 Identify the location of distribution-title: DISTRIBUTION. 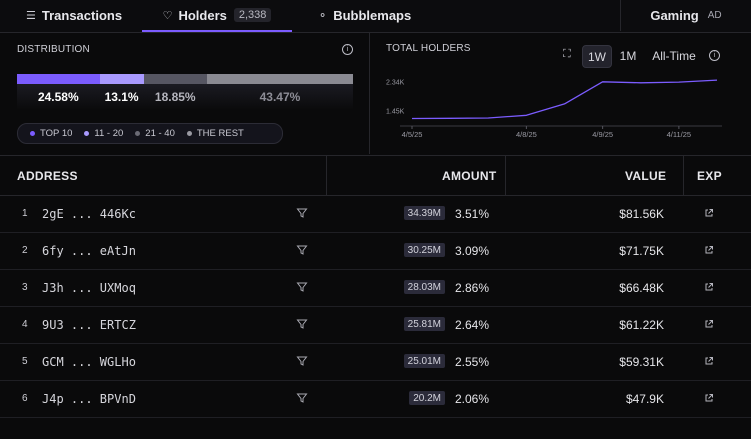
(53, 49).